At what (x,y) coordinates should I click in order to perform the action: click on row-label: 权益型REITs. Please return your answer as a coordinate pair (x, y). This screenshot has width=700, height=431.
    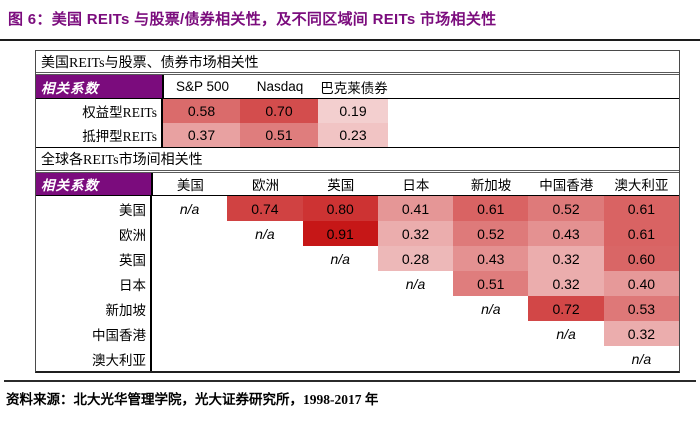
    Looking at the image, I should click on (99, 111).